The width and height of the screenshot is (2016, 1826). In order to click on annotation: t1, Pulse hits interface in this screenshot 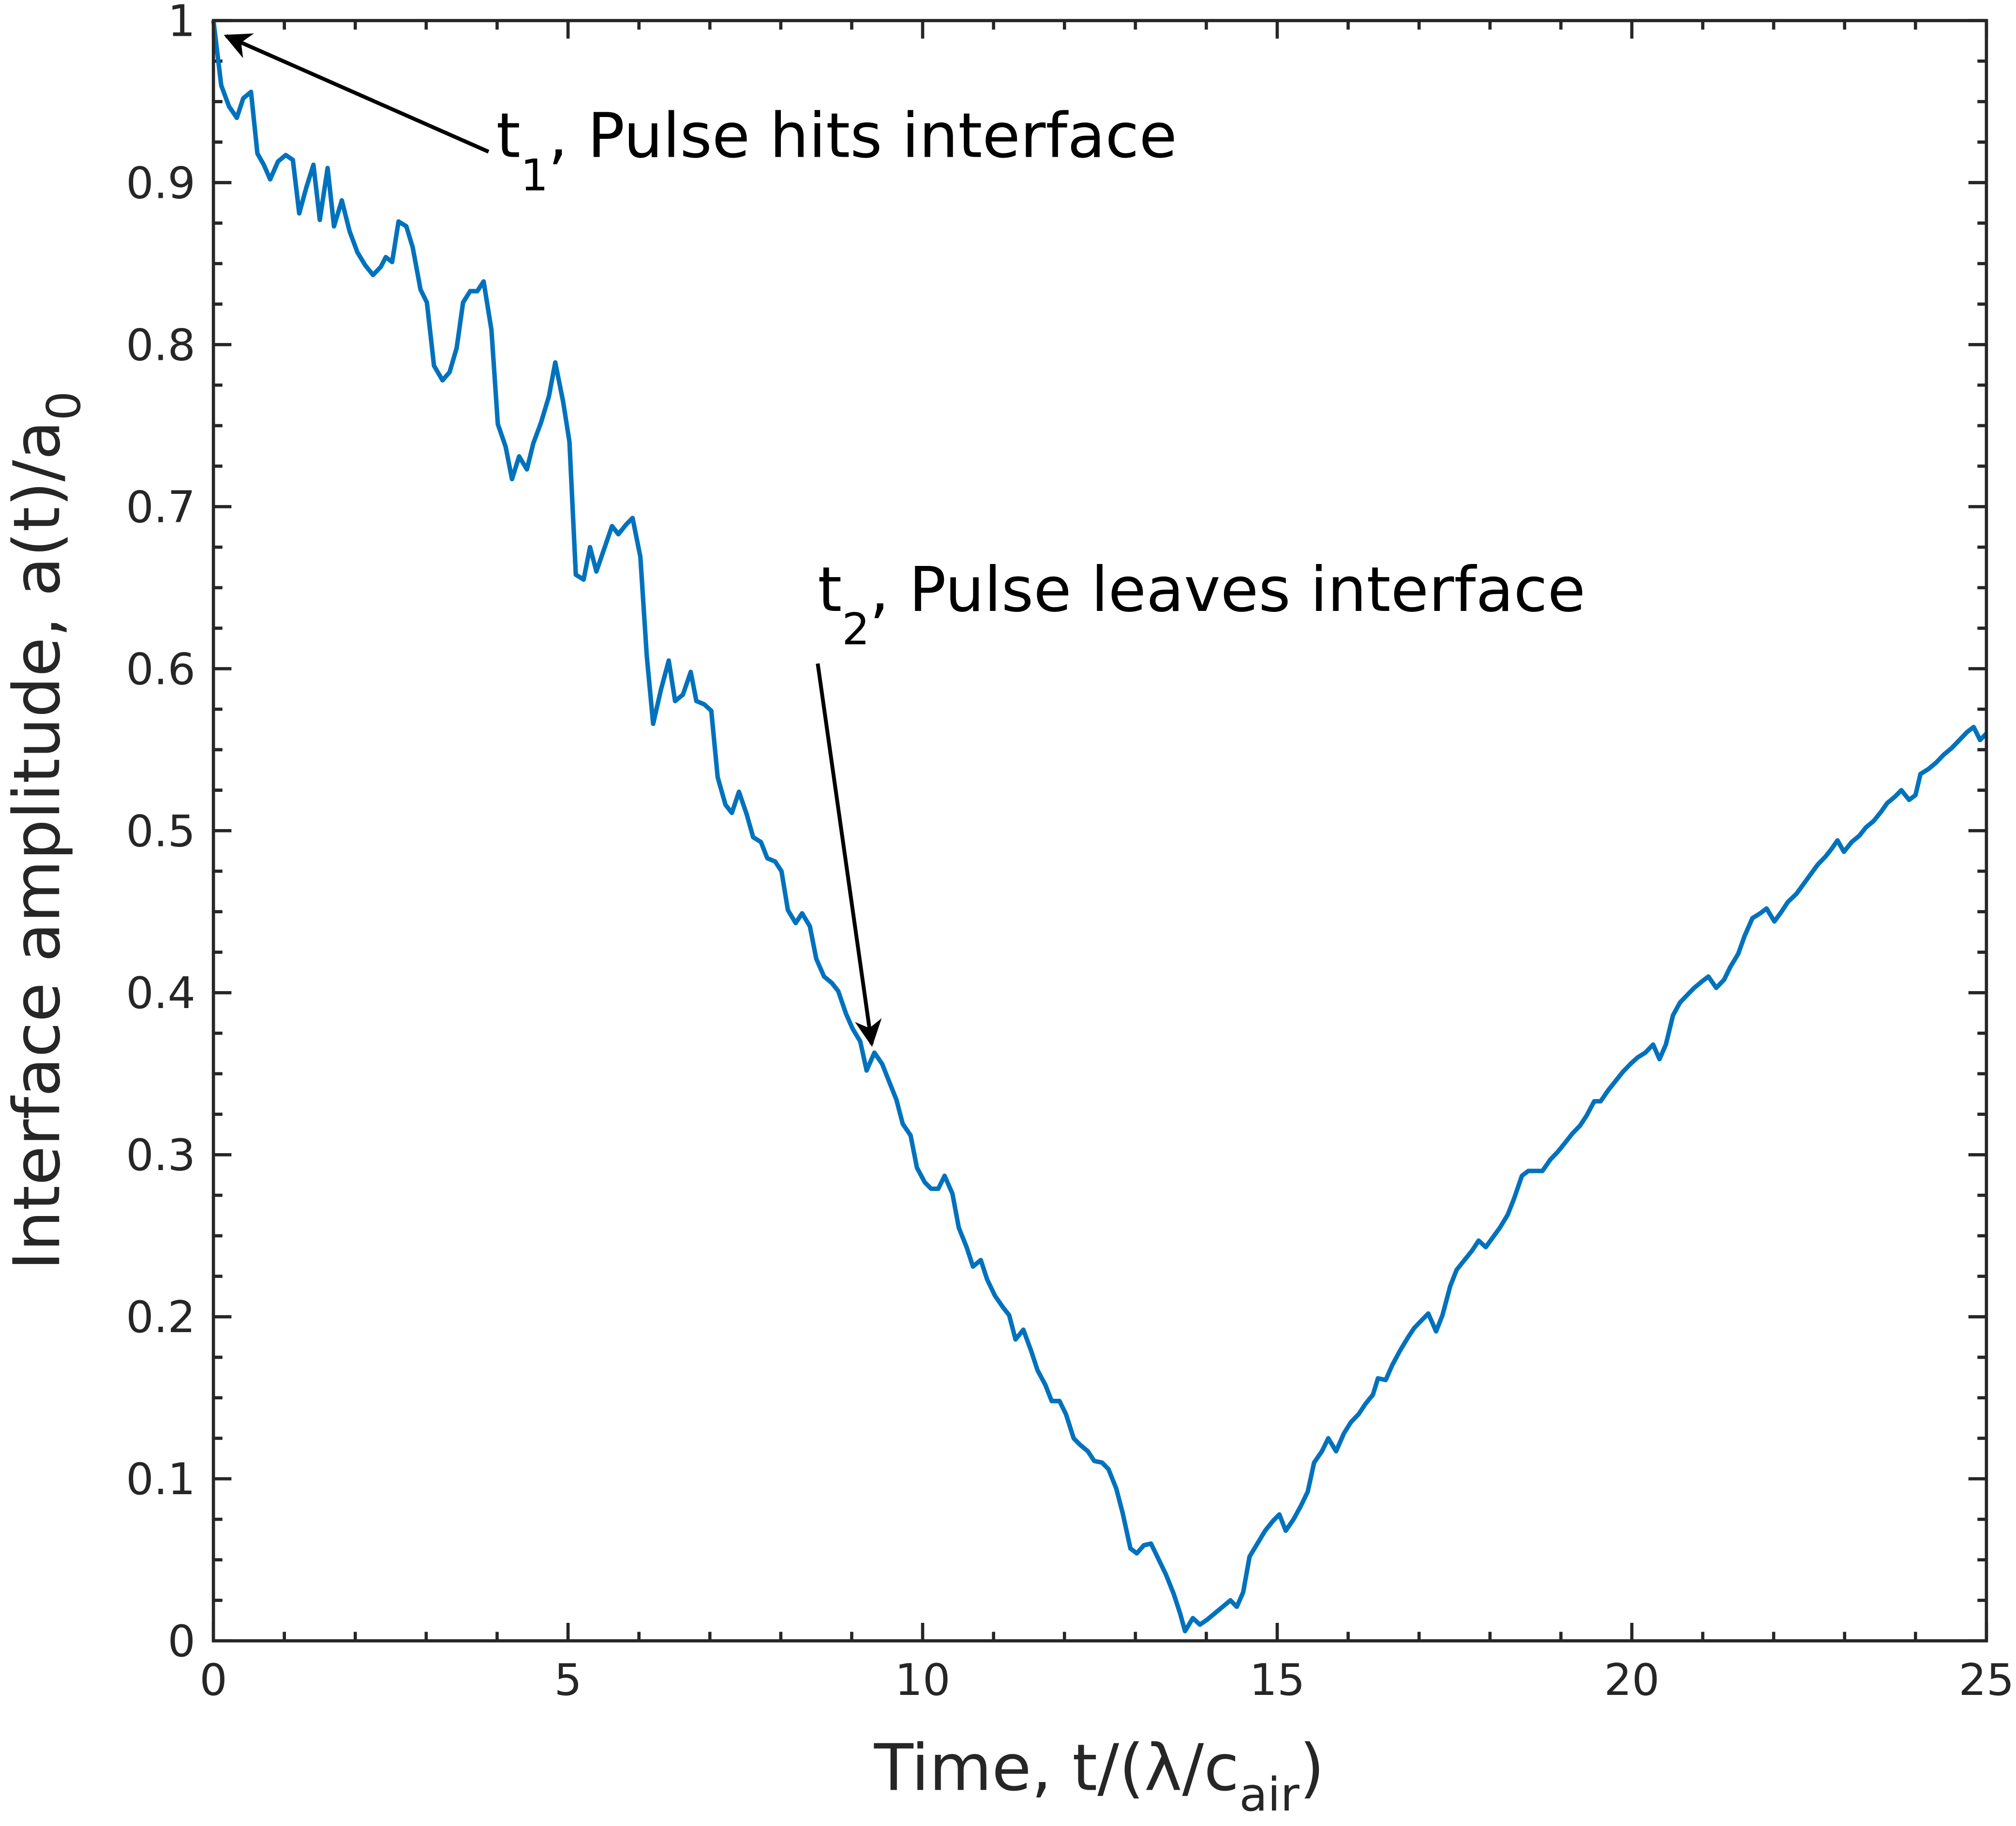, I will do `click(836, 151)`.